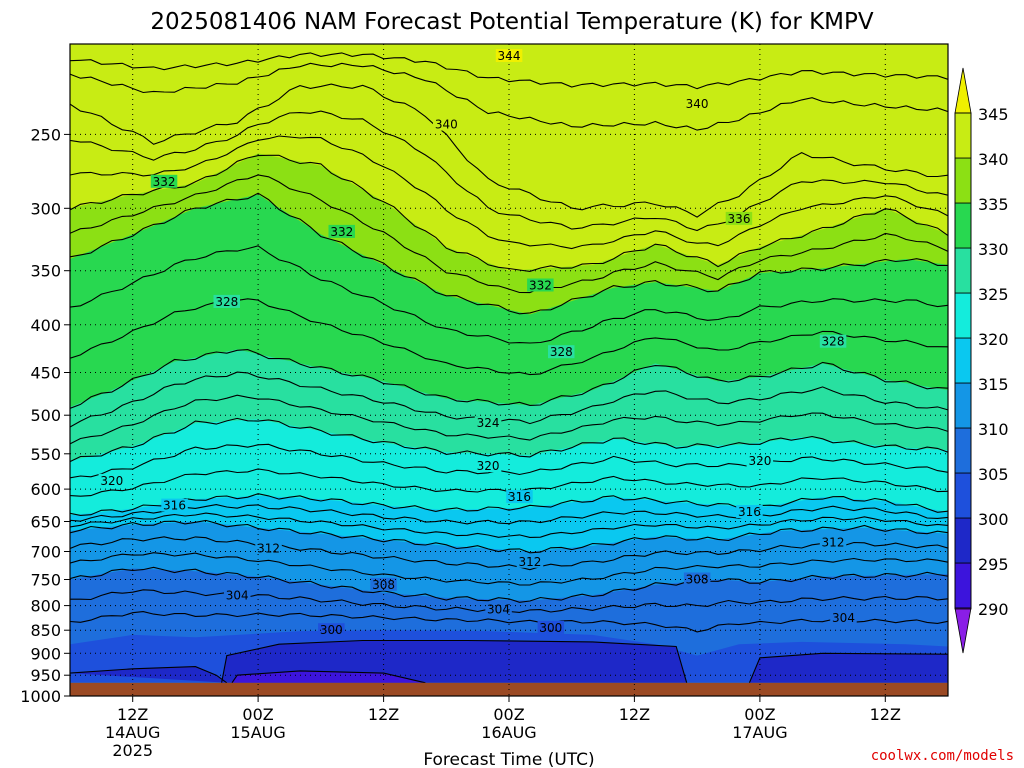 Image resolution: width=1024 pixels, height=768 pixels. I want to click on x-axis-label: Forecast Time (UTC), so click(508, 759).